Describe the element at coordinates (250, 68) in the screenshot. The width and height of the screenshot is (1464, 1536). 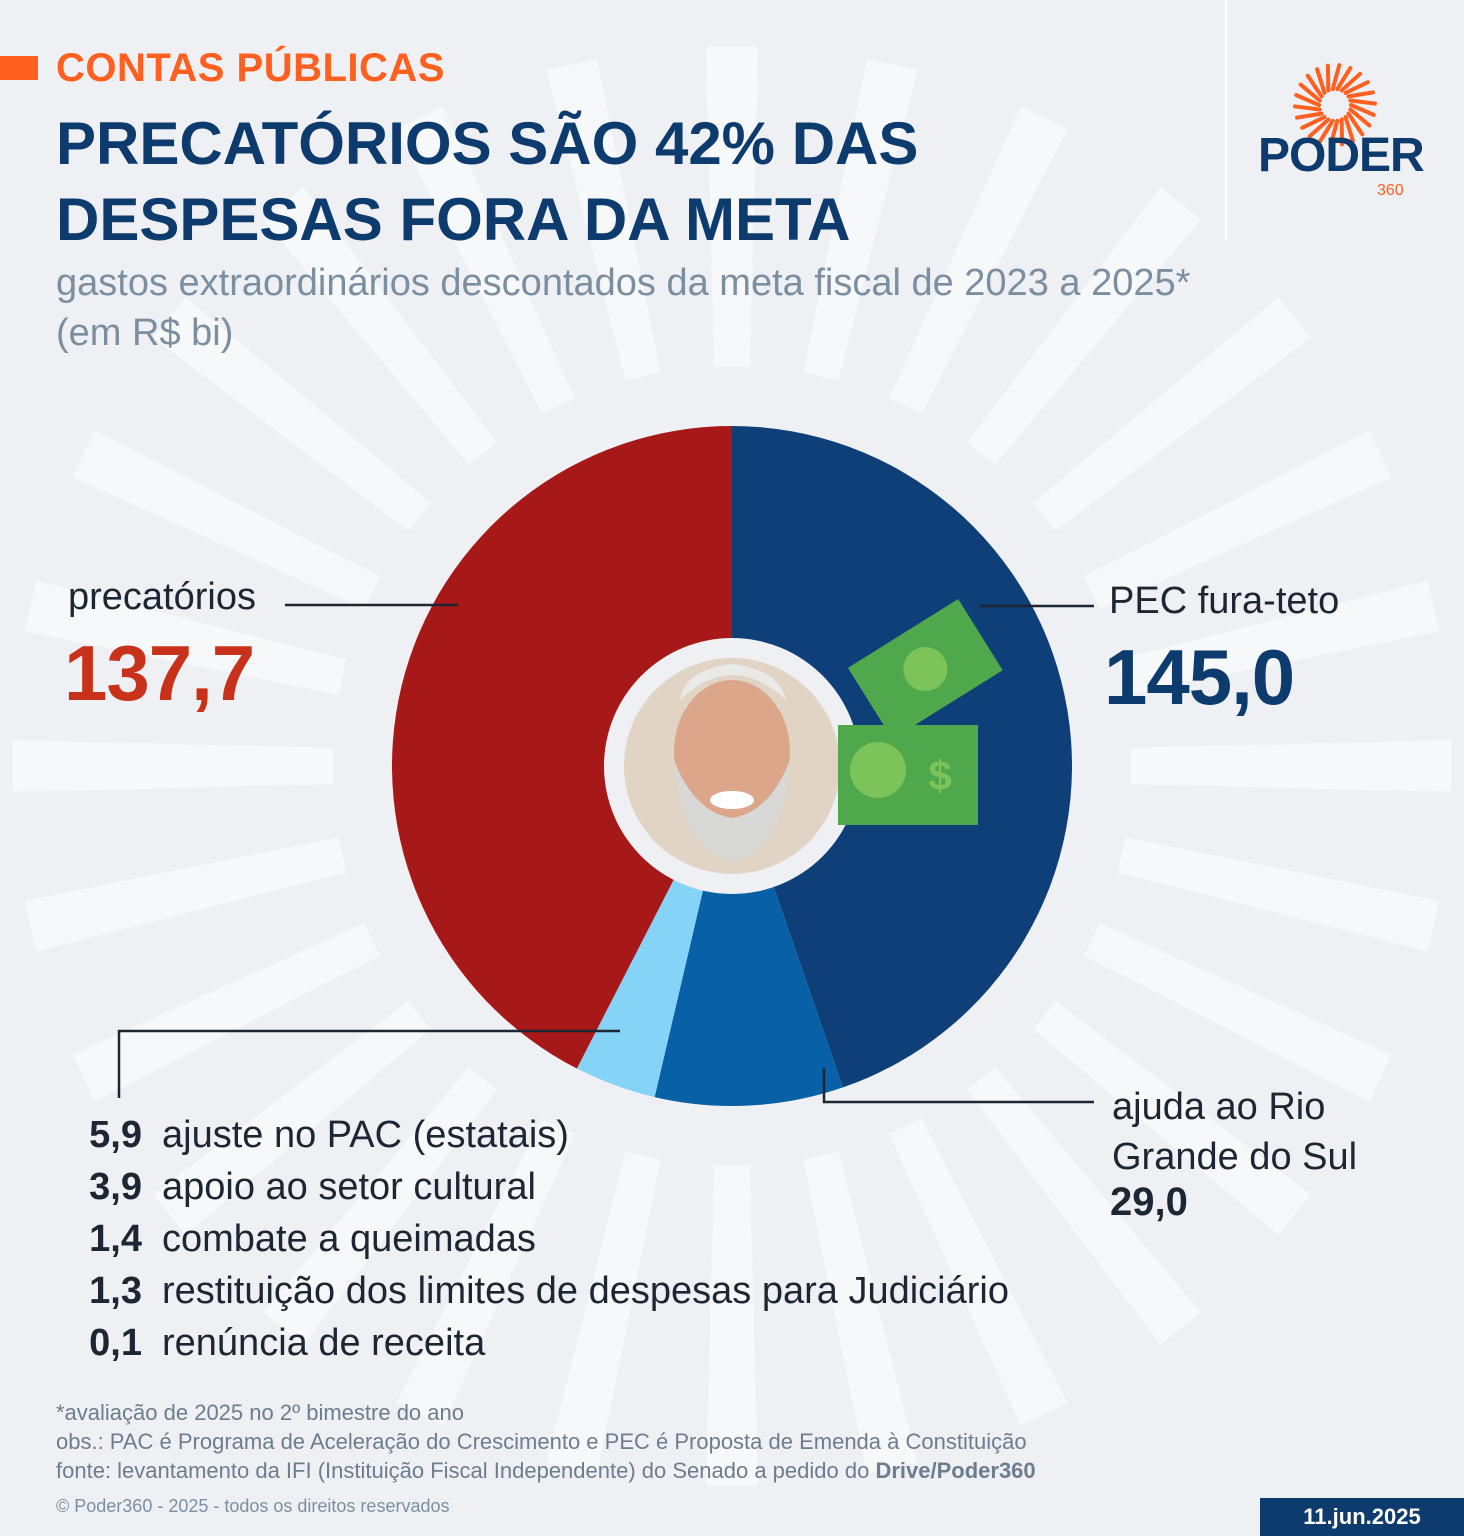
I see `kicker: CONTAS PÚBLICAS` at that location.